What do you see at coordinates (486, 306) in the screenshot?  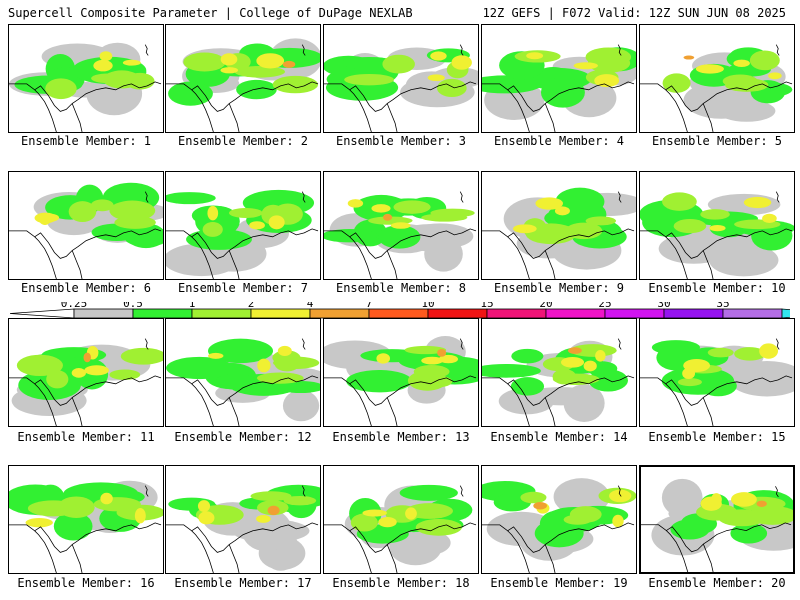 I see `colorbar-tick-label: 15` at bounding box center [486, 306].